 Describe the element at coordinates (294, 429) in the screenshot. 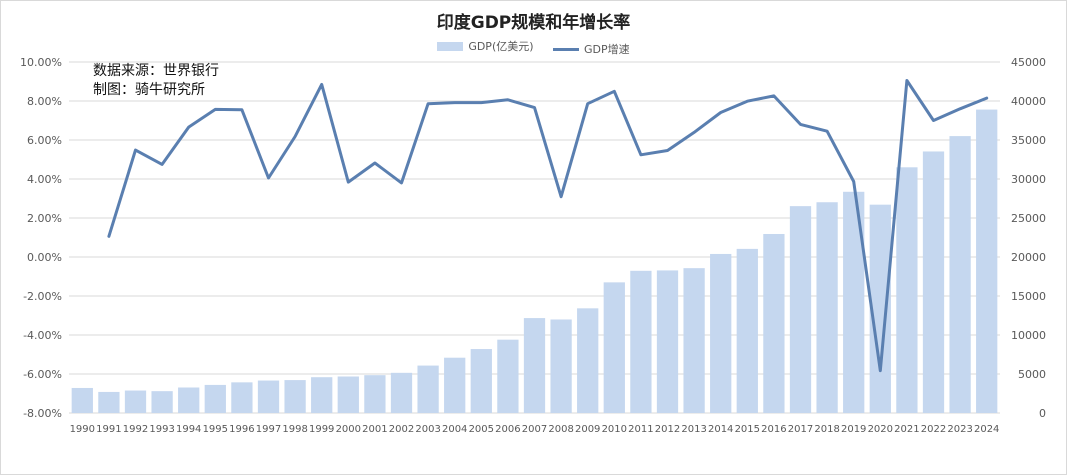

I see `x-tick-label: 1998` at that location.